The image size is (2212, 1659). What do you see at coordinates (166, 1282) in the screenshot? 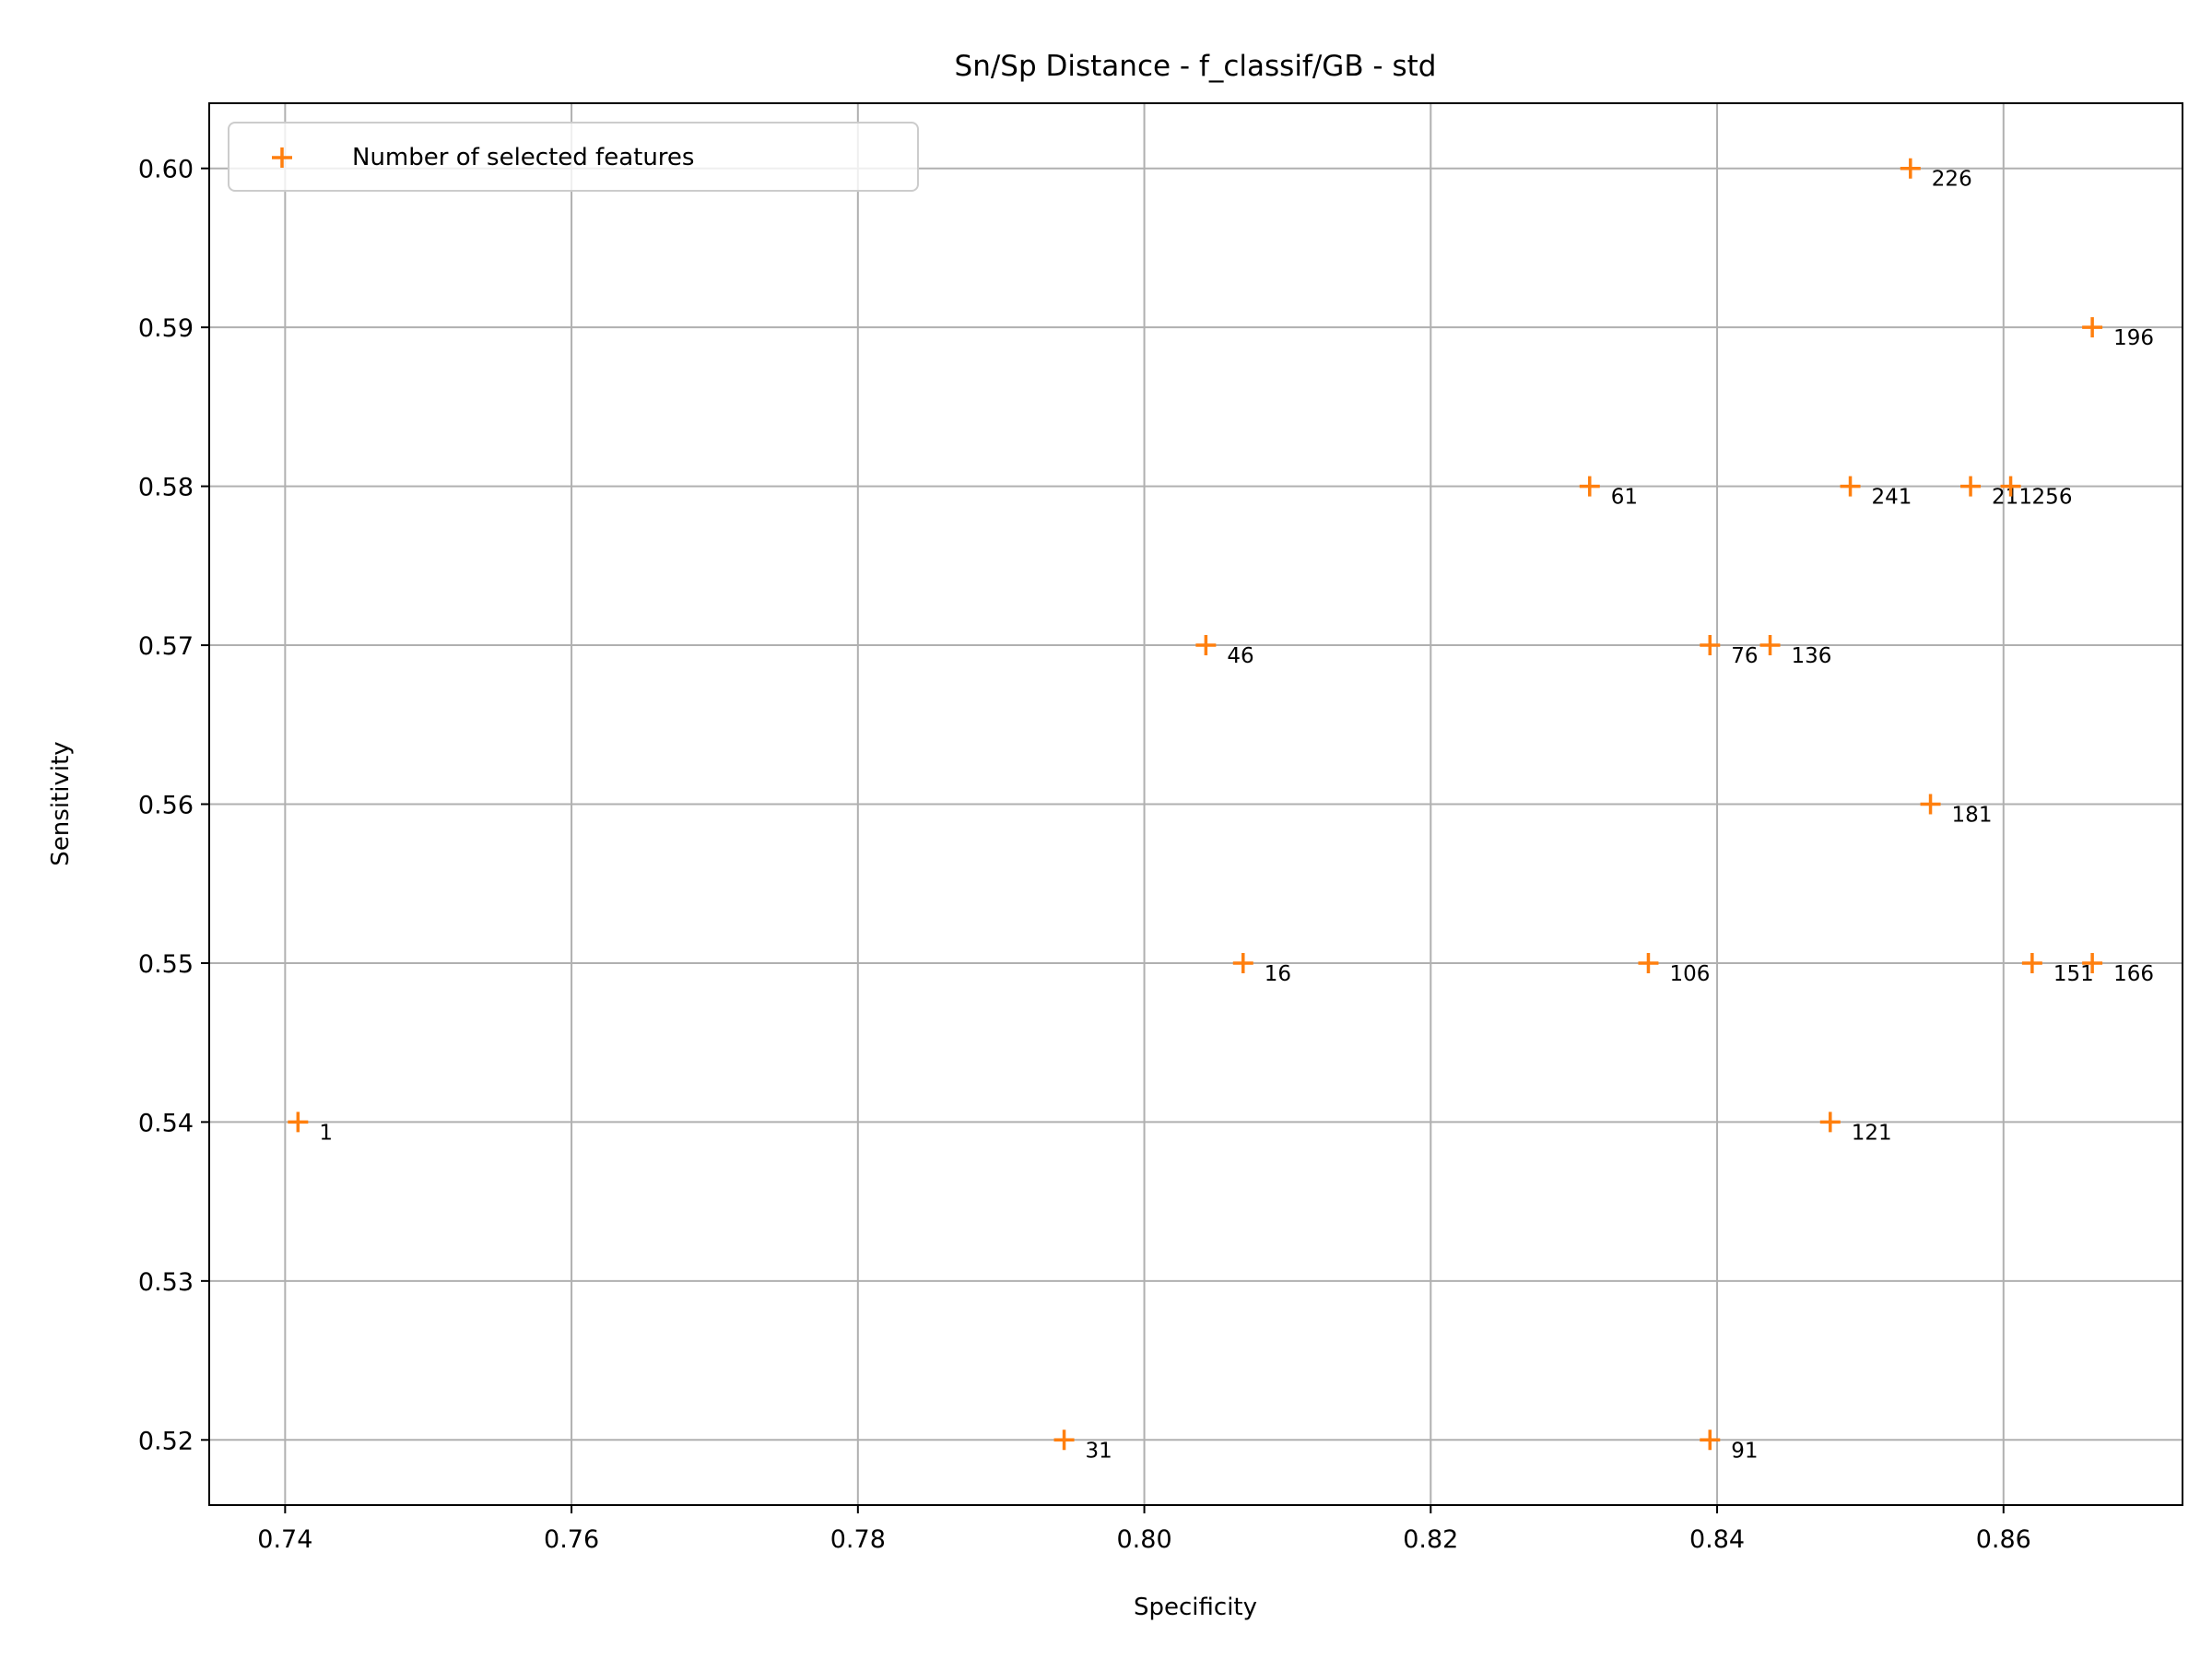
I see `y-tick-label: 0.53` at bounding box center [166, 1282].